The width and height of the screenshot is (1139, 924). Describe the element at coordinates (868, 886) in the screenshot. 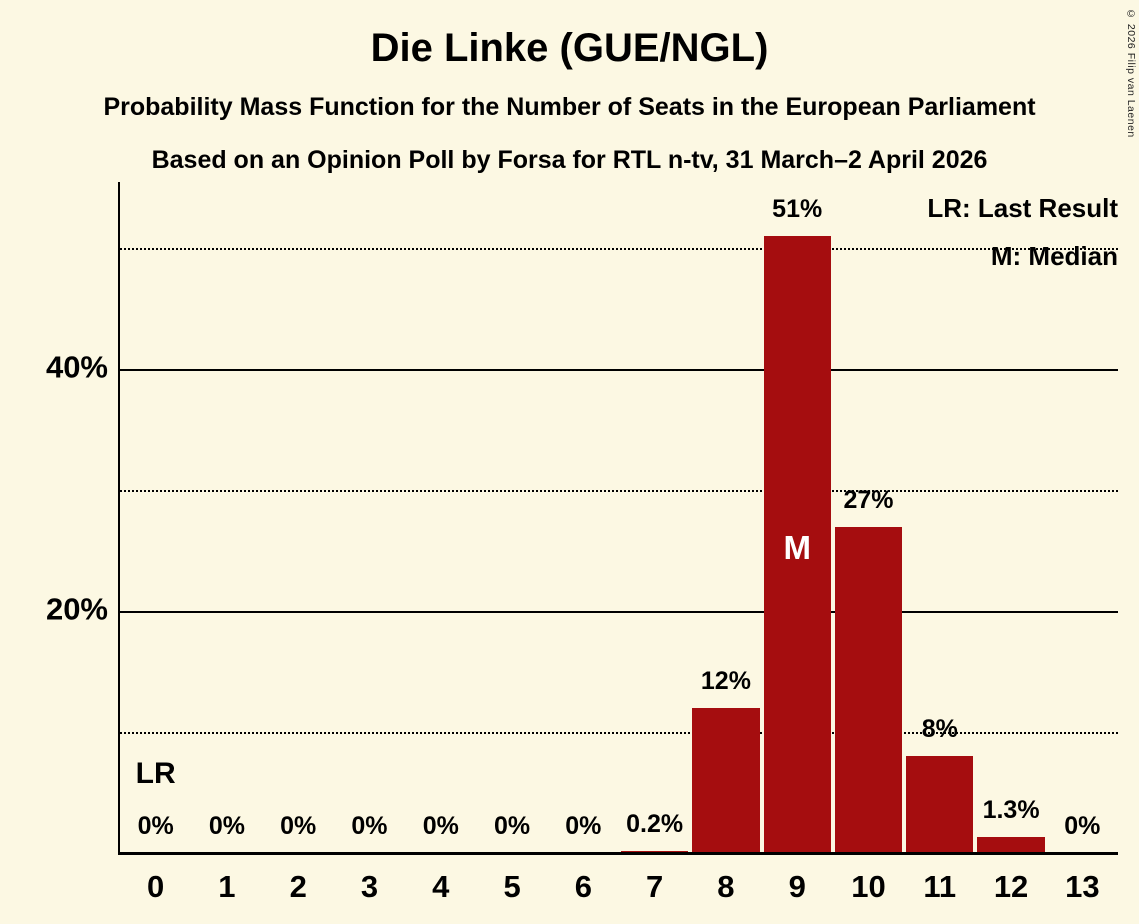

I see `x-axis-label-10: 10` at that location.